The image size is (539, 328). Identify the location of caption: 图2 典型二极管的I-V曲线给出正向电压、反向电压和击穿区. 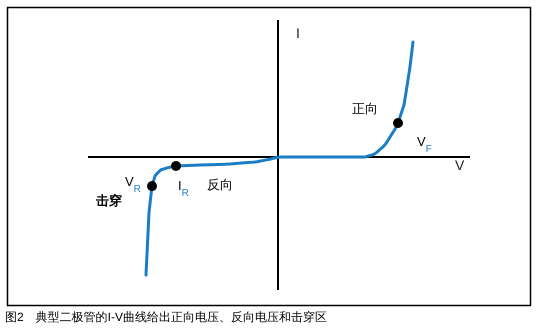
(166, 317).